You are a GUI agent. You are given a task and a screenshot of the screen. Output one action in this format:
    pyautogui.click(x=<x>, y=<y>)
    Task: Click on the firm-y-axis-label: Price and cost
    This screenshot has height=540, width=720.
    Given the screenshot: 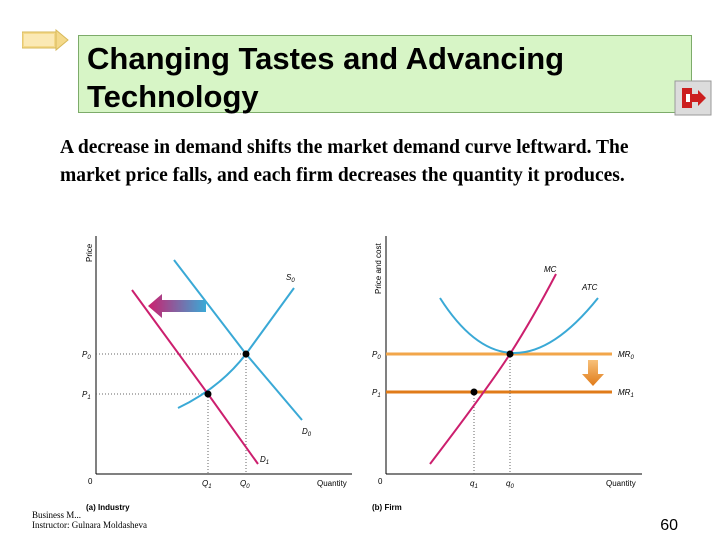 What is the action you would take?
    pyautogui.click(x=378, y=268)
    